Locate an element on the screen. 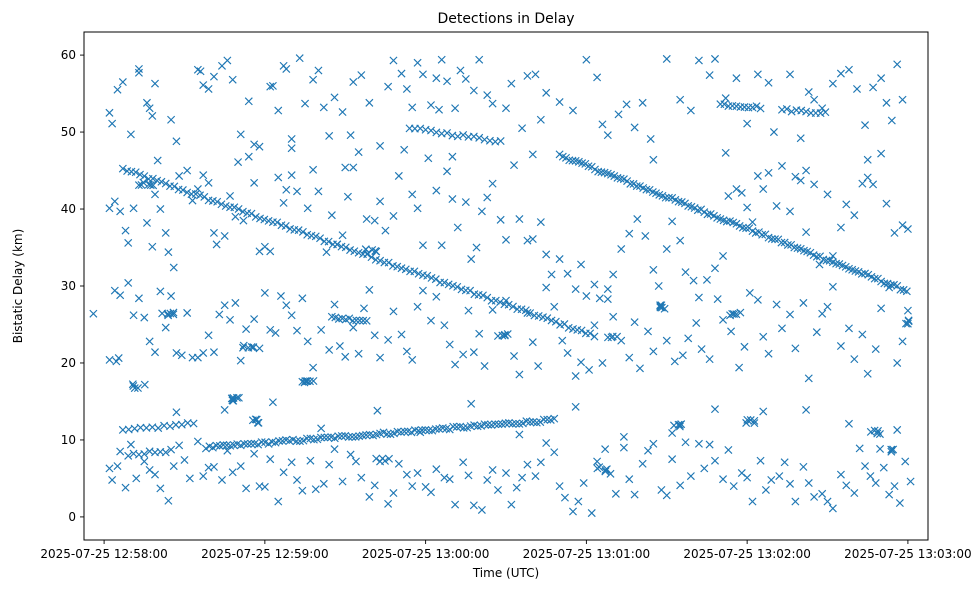 The height and width of the screenshot is (590, 979). x-tick-label: 2025-07-25 13:01:00 is located at coordinates (586, 554).